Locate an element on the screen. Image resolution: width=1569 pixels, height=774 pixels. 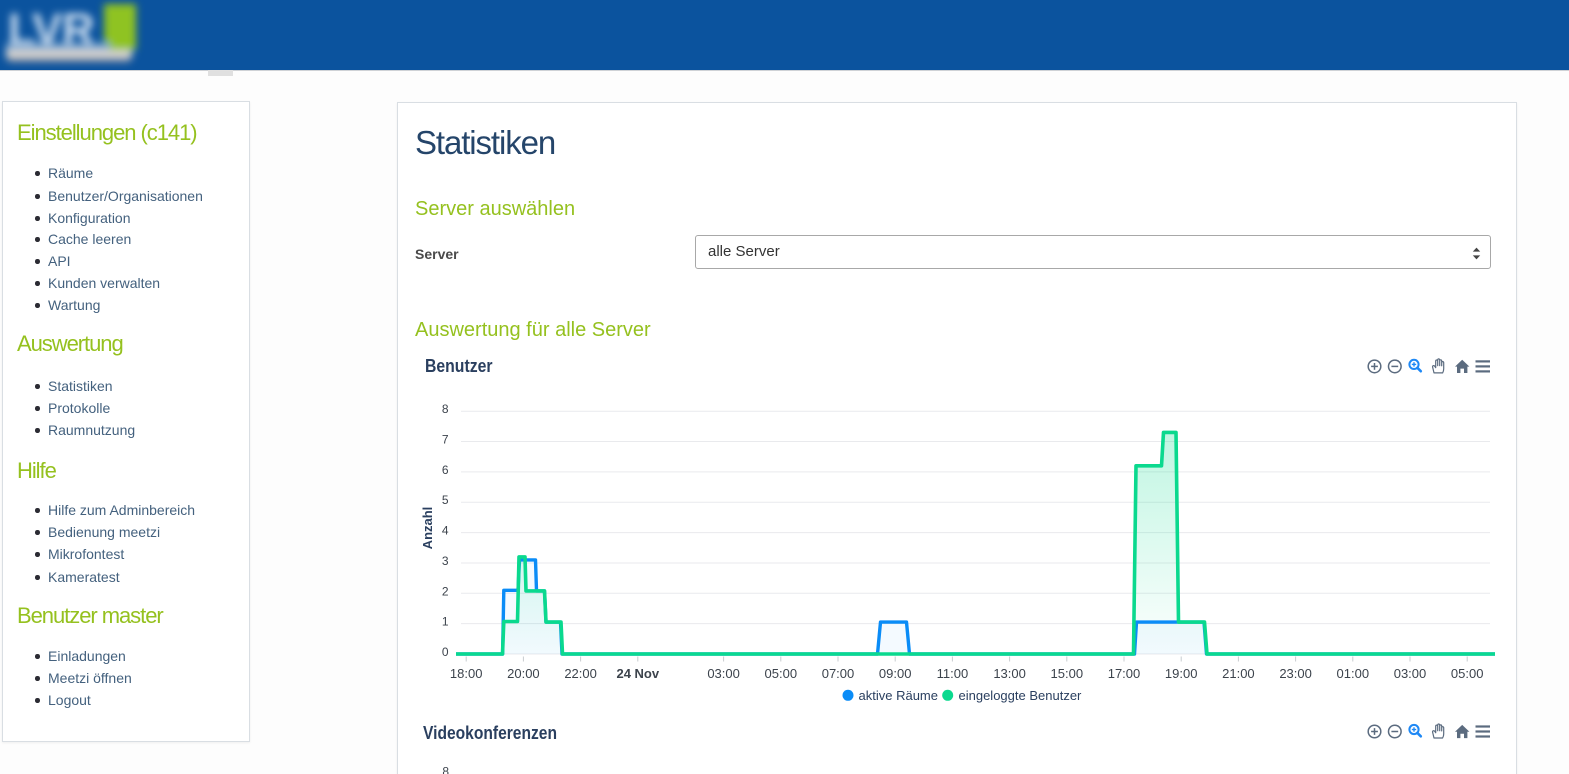
svg-text: aktive Räume is located at coordinates (898, 695).